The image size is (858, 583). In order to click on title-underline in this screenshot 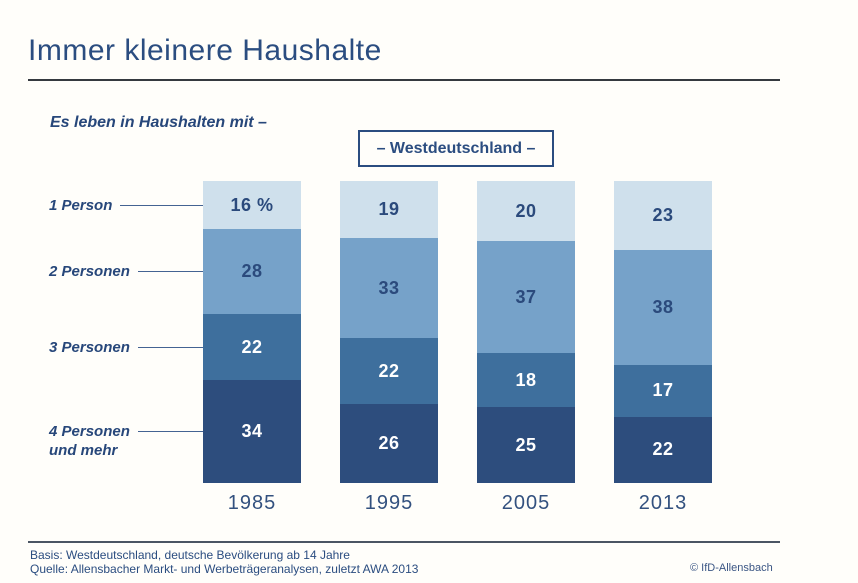, I will do `click(404, 80)`.